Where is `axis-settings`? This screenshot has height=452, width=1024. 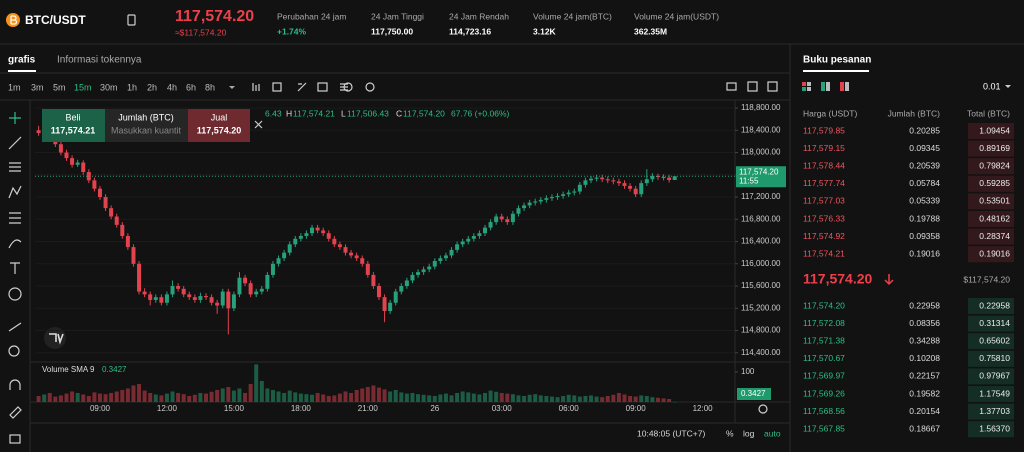 axis-settings is located at coordinates (763, 409).